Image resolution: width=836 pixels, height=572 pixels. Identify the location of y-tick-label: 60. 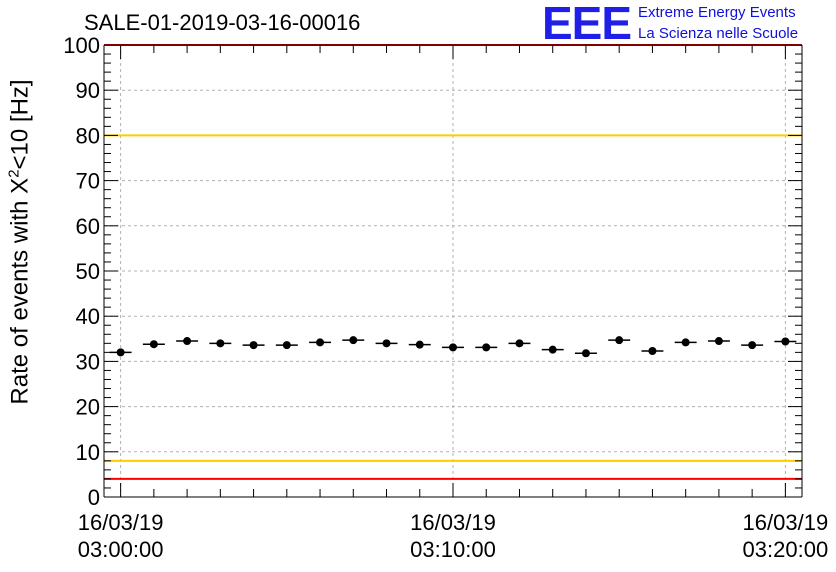
(88, 226).